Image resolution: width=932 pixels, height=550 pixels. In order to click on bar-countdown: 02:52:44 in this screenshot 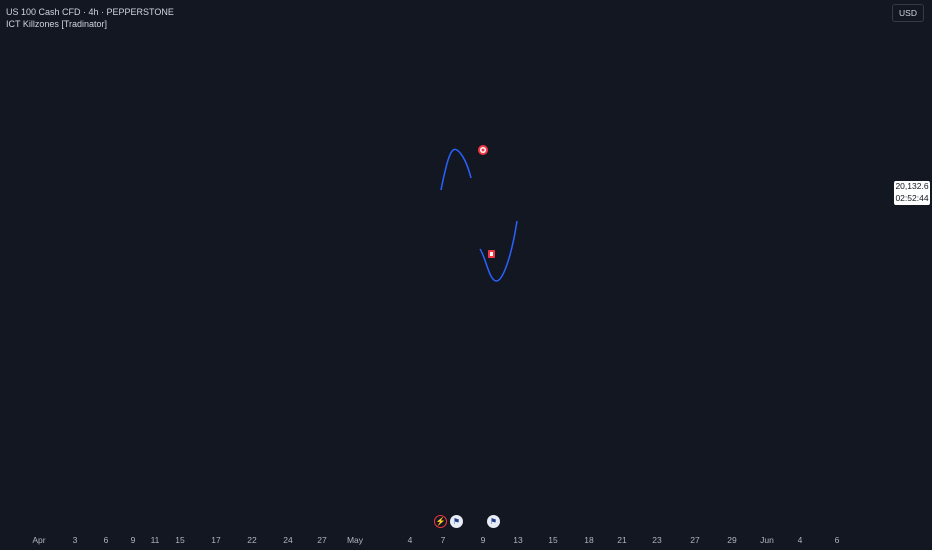, I will do `click(912, 197)`.